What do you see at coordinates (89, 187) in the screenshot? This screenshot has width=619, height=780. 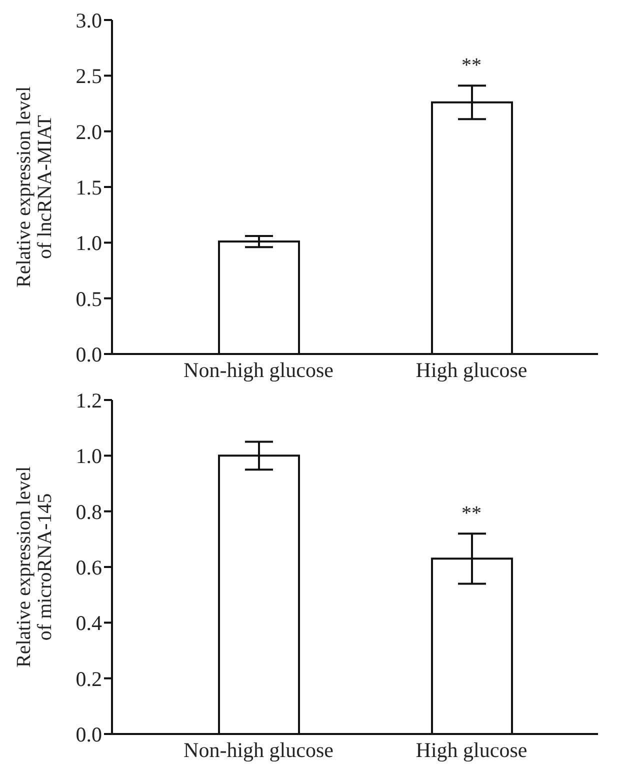 I see `y-tick-label: 1.5` at bounding box center [89, 187].